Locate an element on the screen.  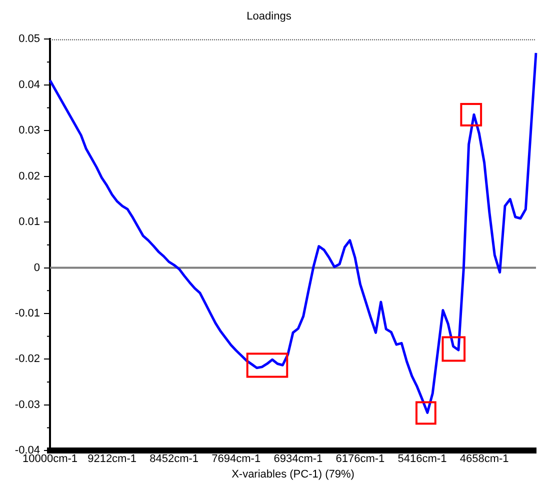
x-tick-label: 8452cm-1 is located at coordinates (174, 459).